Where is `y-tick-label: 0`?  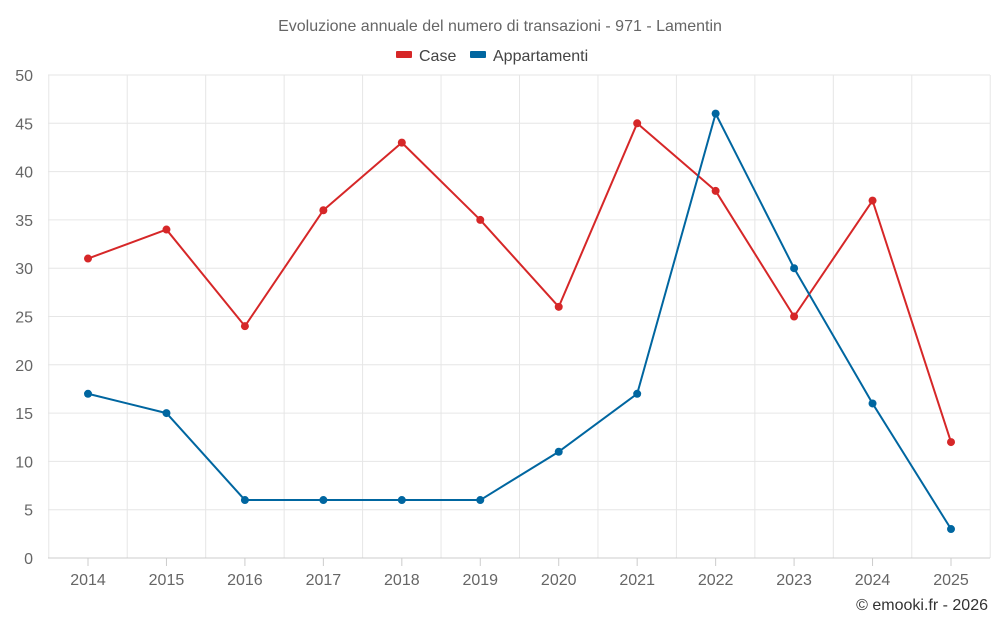 y-tick-label: 0 is located at coordinates (28, 559).